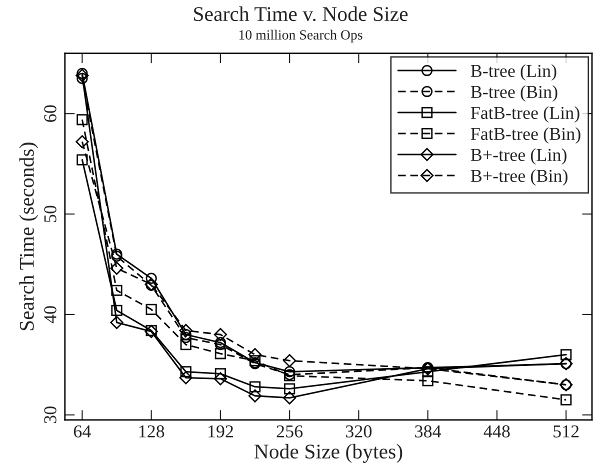 This screenshot has height=464, width=601. Describe the element at coordinates (50, 415) in the screenshot. I see `y-tick-label: 30` at that location.